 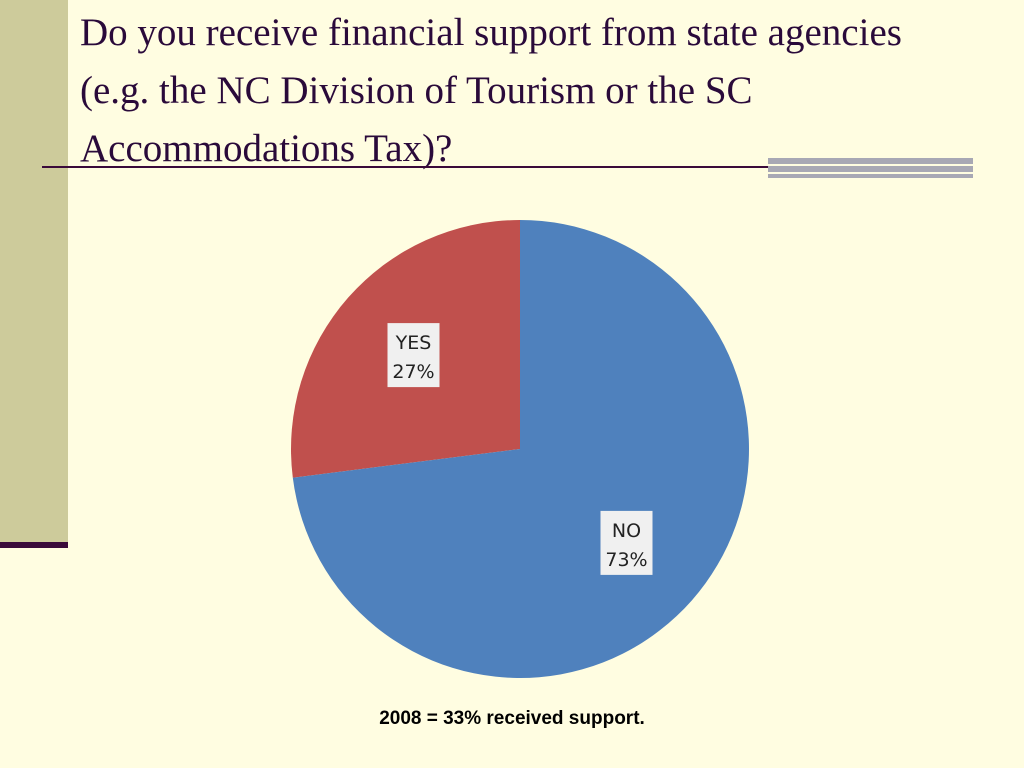 I want to click on slice-label-no: NO 73%, so click(x=626, y=542).